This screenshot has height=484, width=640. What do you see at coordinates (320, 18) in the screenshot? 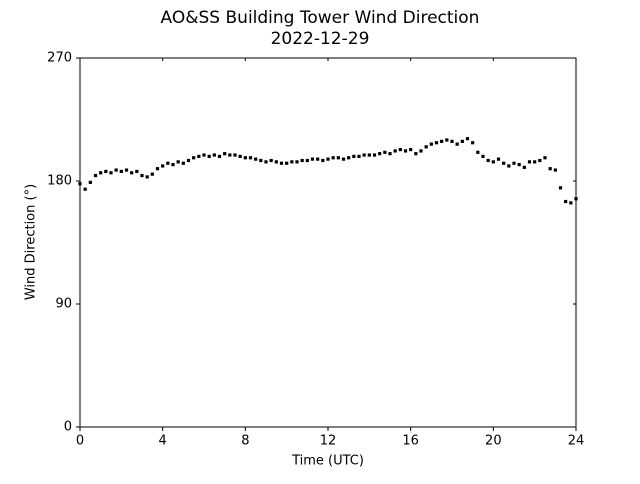
I see `chart-title: AO&SS Building Tower Wind Direction` at bounding box center [320, 18].